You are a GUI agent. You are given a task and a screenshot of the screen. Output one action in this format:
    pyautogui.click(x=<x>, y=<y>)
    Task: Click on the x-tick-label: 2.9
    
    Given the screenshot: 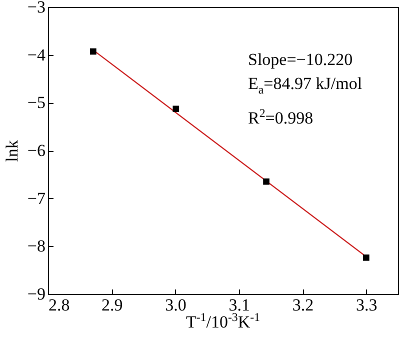 What is the action you would take?
    pyautogui.click(x=112, y=305)
    